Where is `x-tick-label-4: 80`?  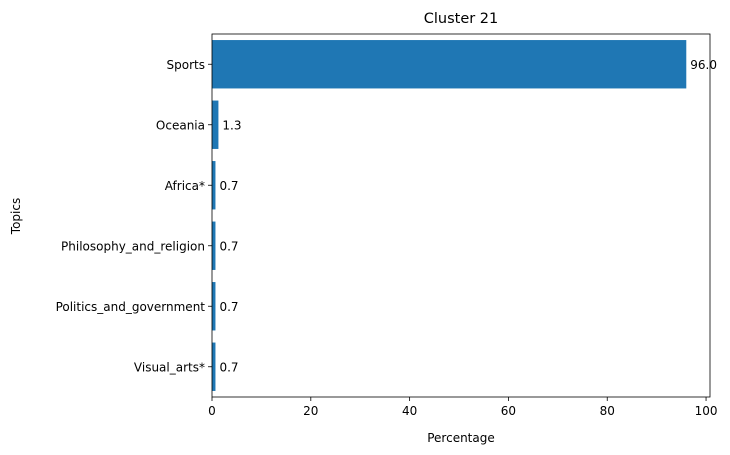
x-tick-label-4: 80 is located at coordinates (607, 411).